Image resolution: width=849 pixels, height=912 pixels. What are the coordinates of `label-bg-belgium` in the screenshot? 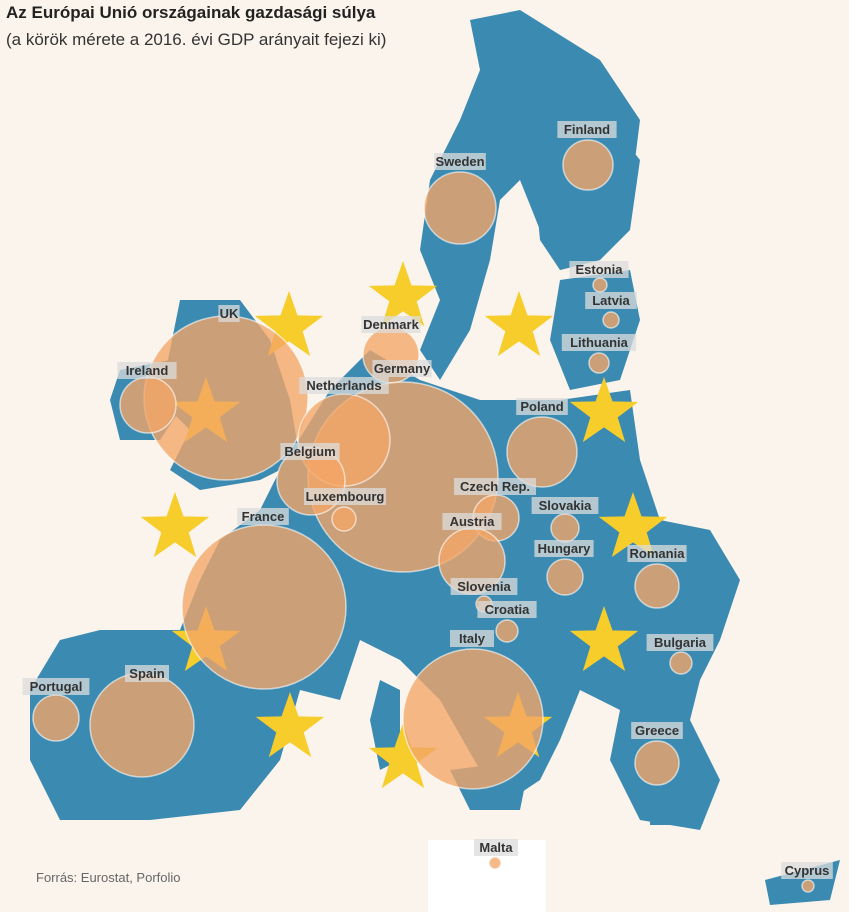 It's located at (310, 451).